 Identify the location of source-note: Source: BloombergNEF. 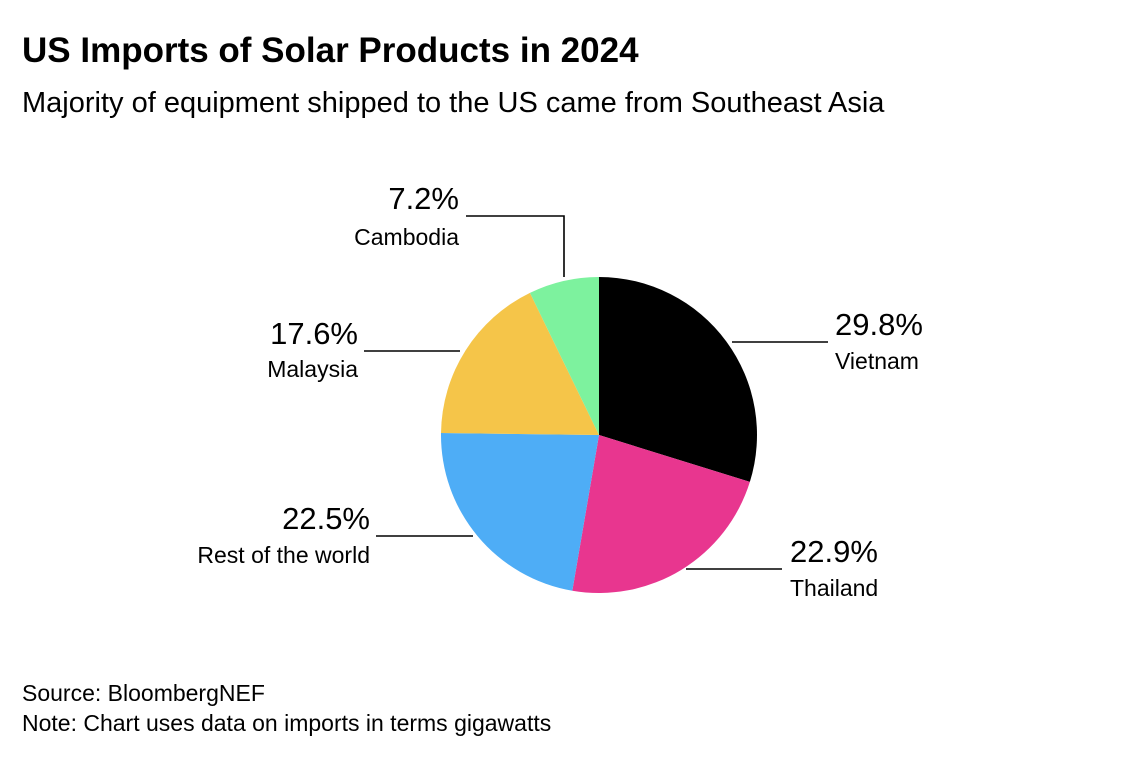
(143, 693).